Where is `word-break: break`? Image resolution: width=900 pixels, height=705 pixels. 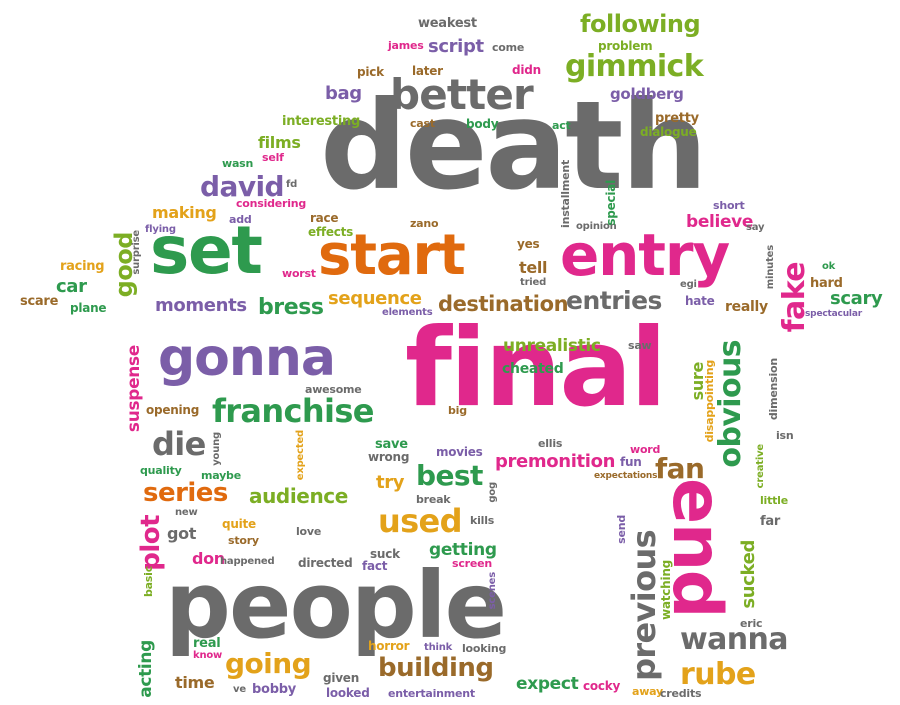 word-break: break is located at coordinates (433, 499).